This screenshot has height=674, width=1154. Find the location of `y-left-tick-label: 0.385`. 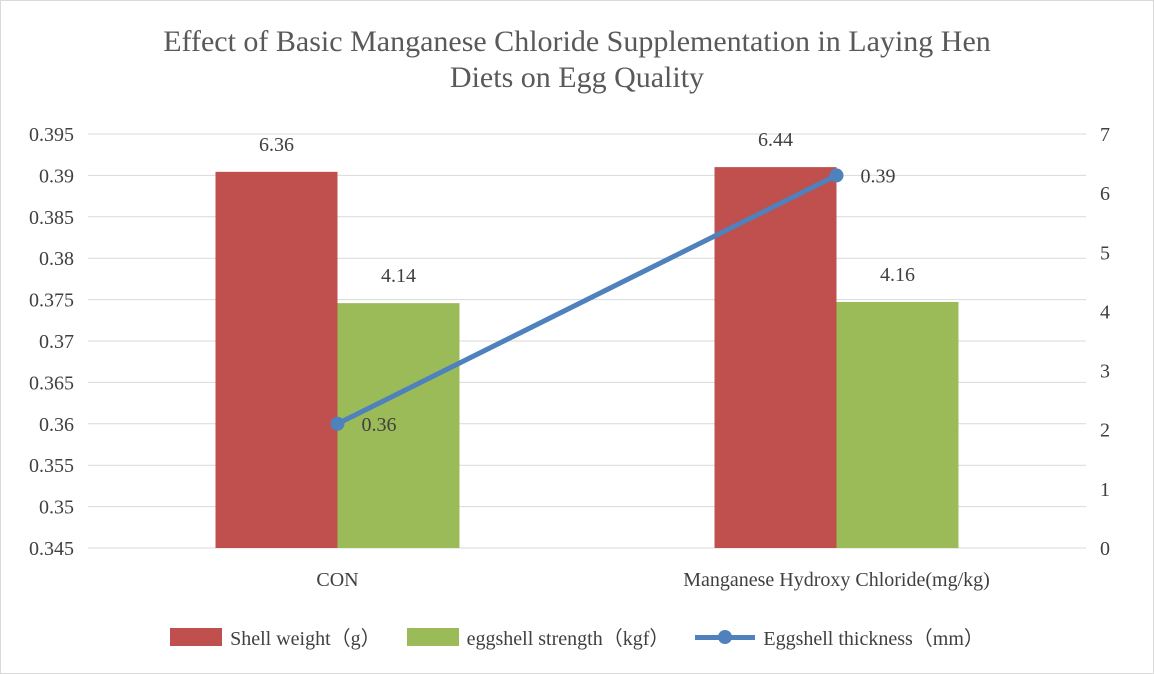

y-left-tick-label: 0.385 is located at coordinates (51, 218).